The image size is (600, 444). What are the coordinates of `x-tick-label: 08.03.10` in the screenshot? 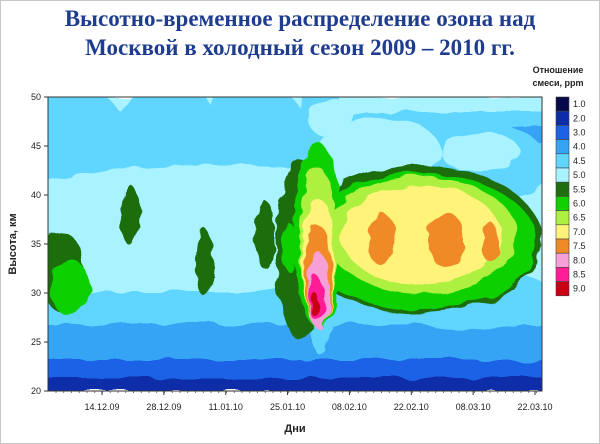 It's located at (473, 407).